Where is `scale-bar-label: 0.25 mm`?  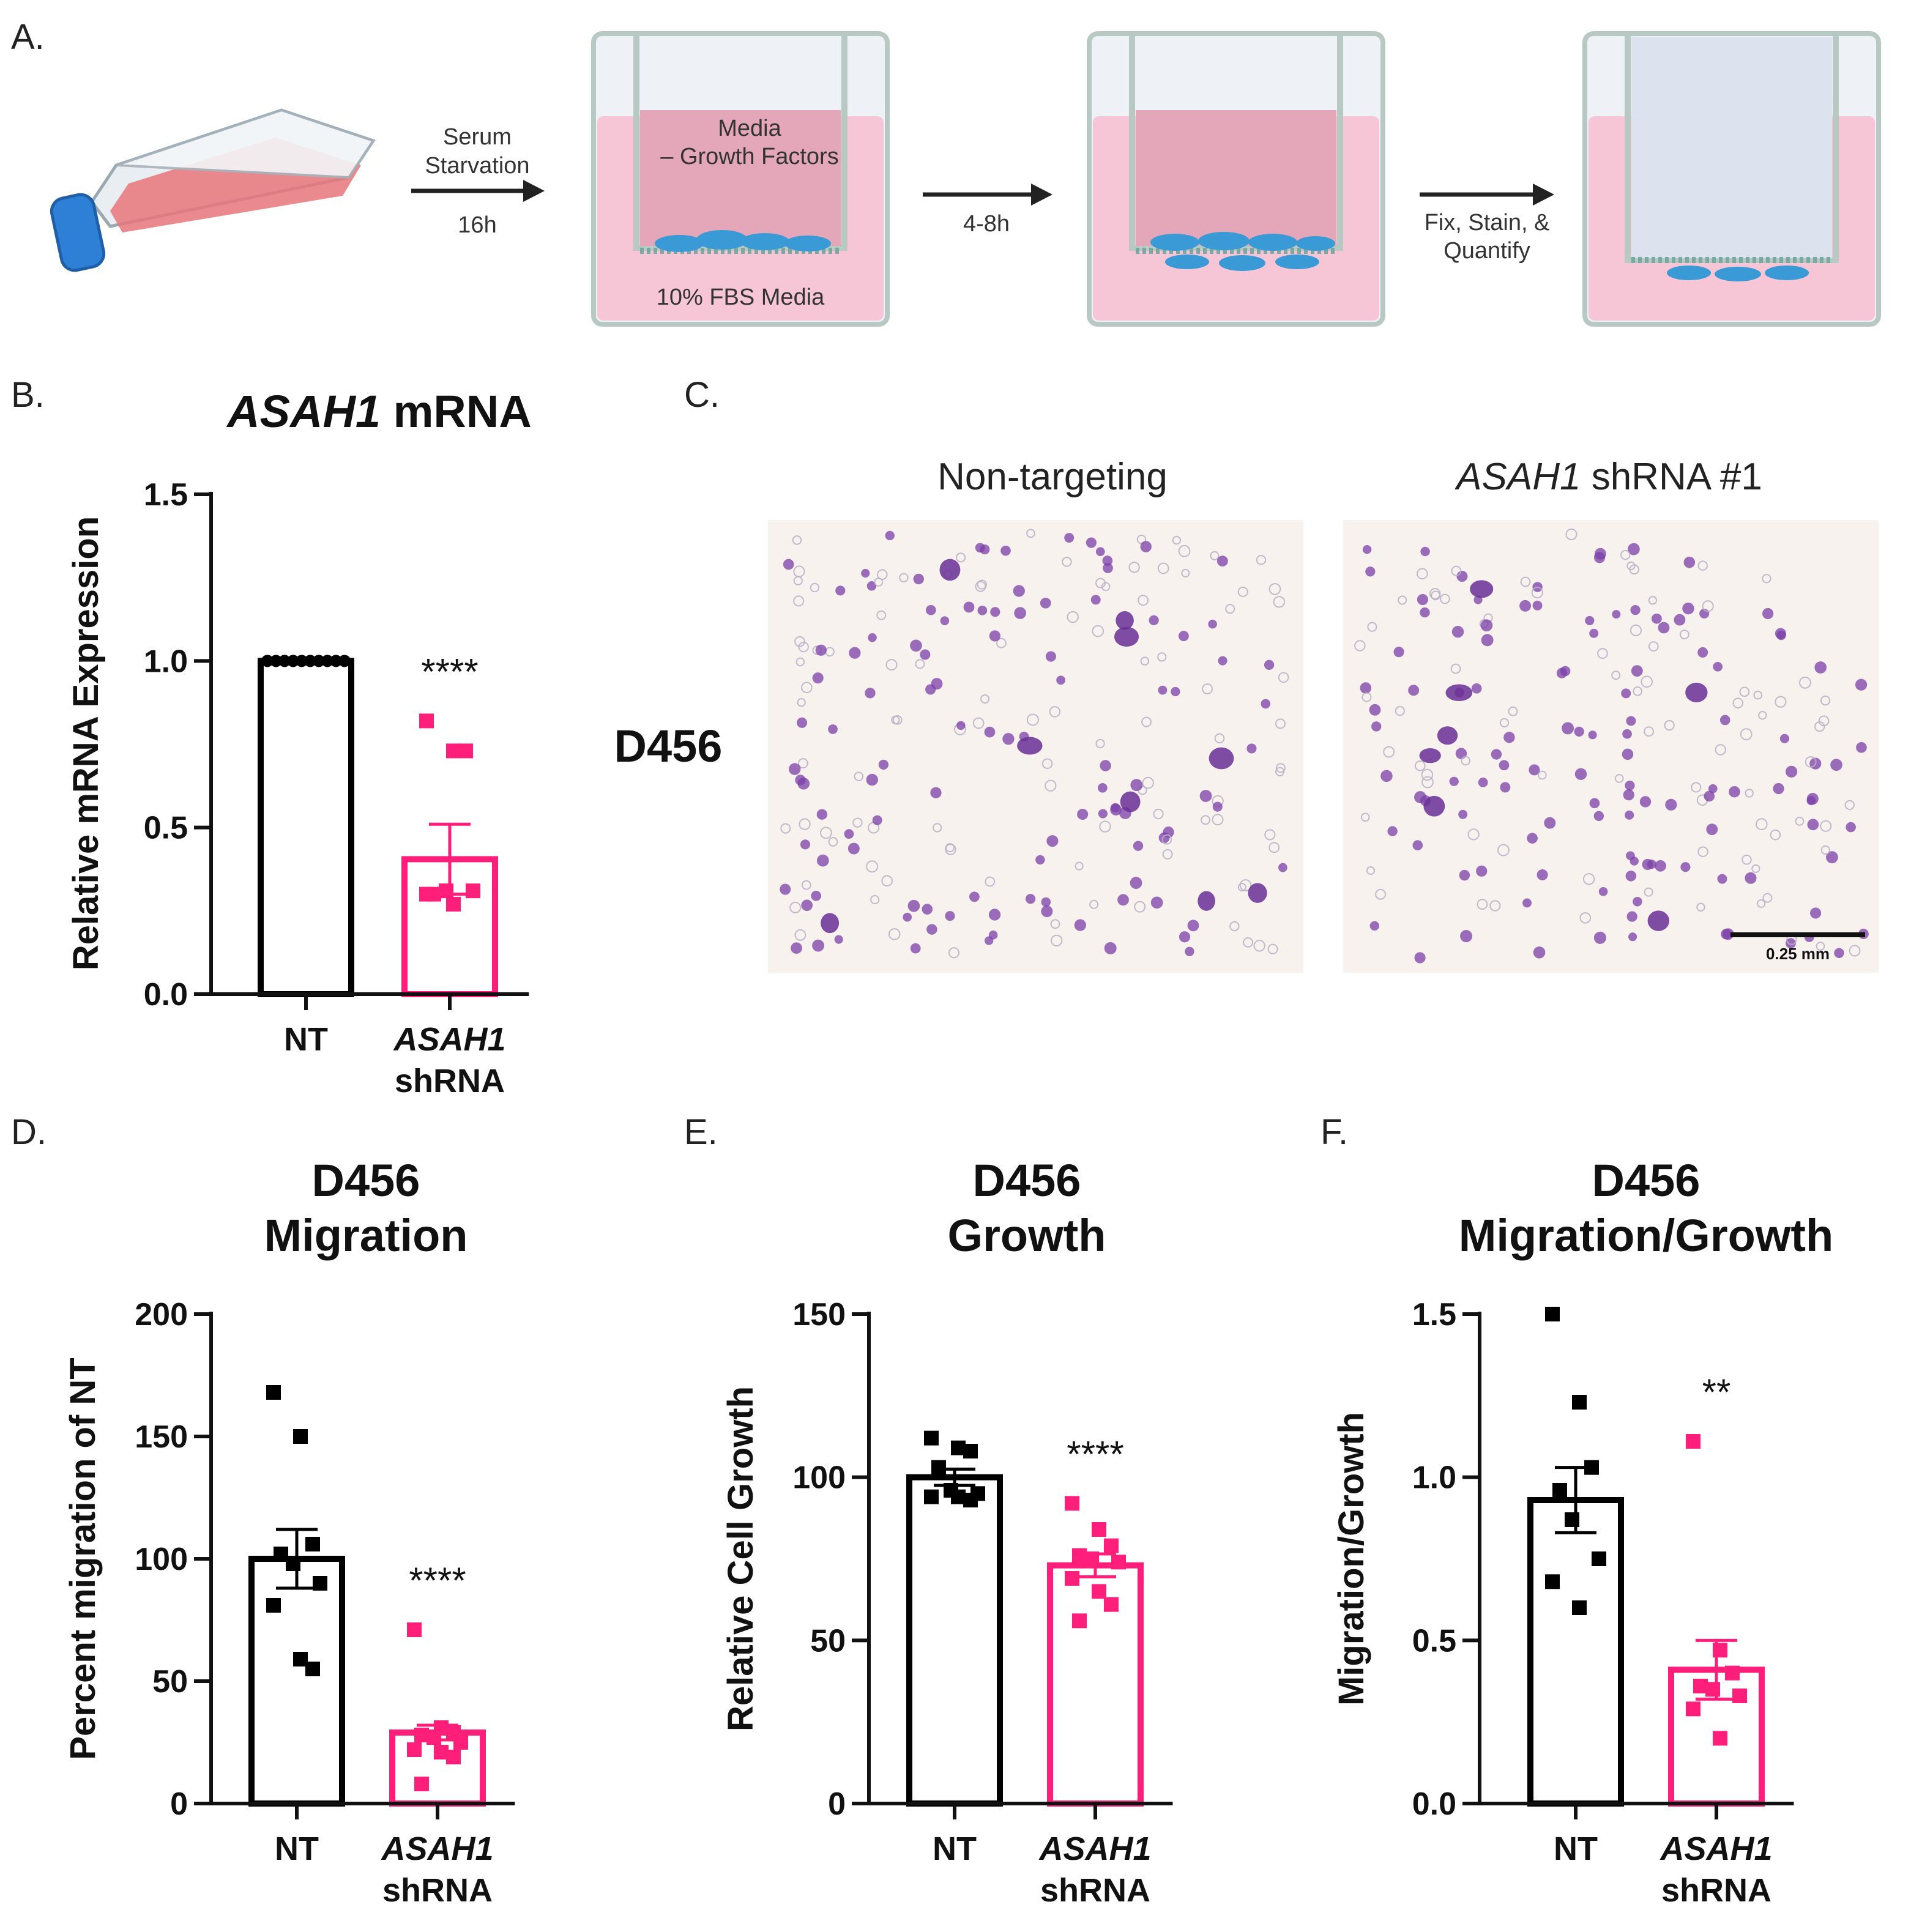 scale-bar-label: 0.25 mm is located at coordinates (1798, 954).